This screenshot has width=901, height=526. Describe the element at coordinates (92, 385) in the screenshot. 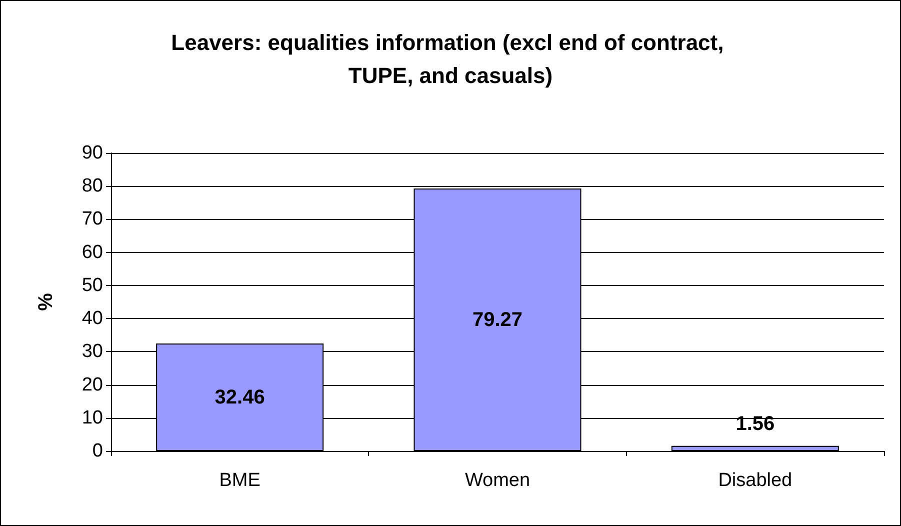

I see `y-tick-label: 20` at that location.